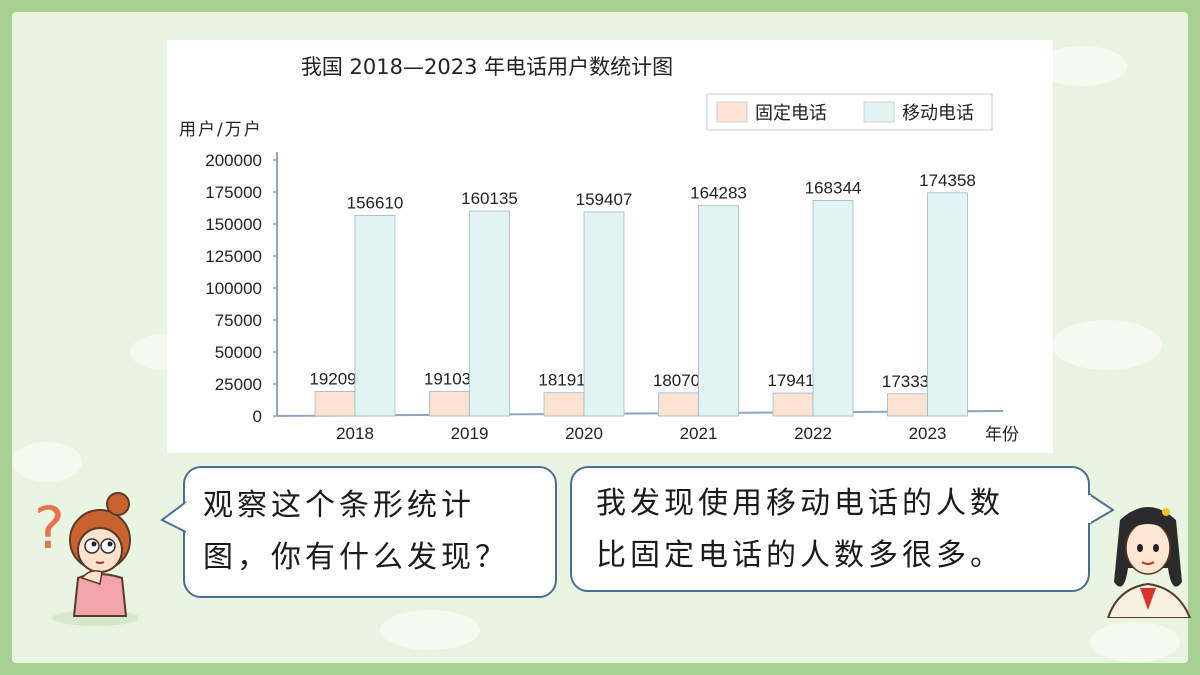 This screenshot has width=1200, height=675. Describe the element at coordinates (233, 192) in the screenshot. I see `y-tick-label: 175000` at that location.